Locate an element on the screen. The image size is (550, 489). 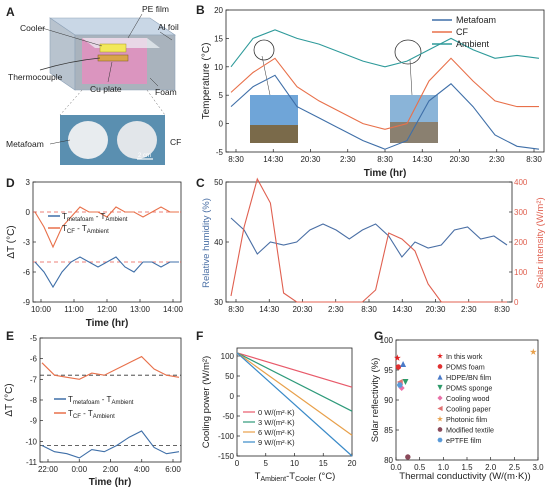
g-xtick-label-5: 2.5 is located at coordinates (515, 467).